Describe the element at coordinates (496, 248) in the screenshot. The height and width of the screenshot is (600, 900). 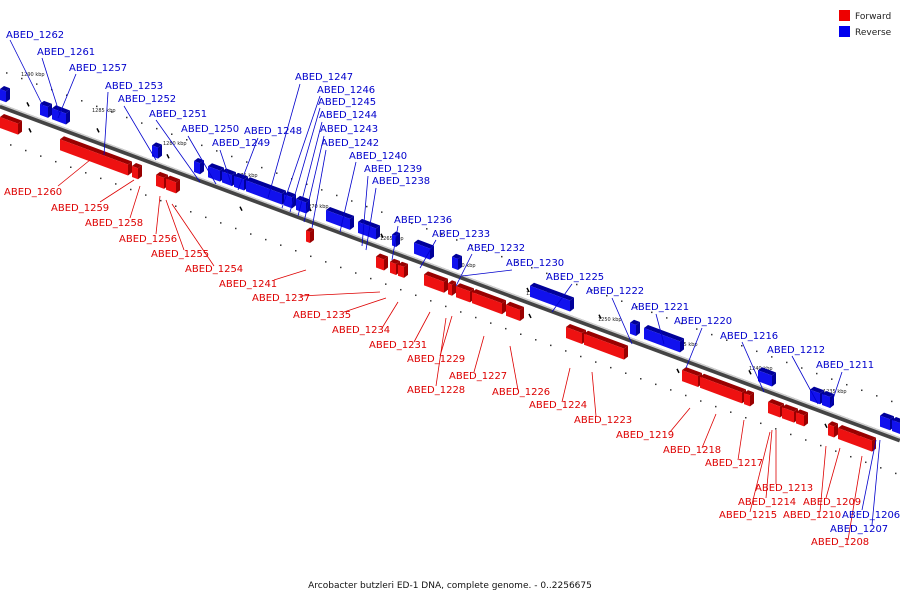
I see `gene-label: ABED_1232` at that location.